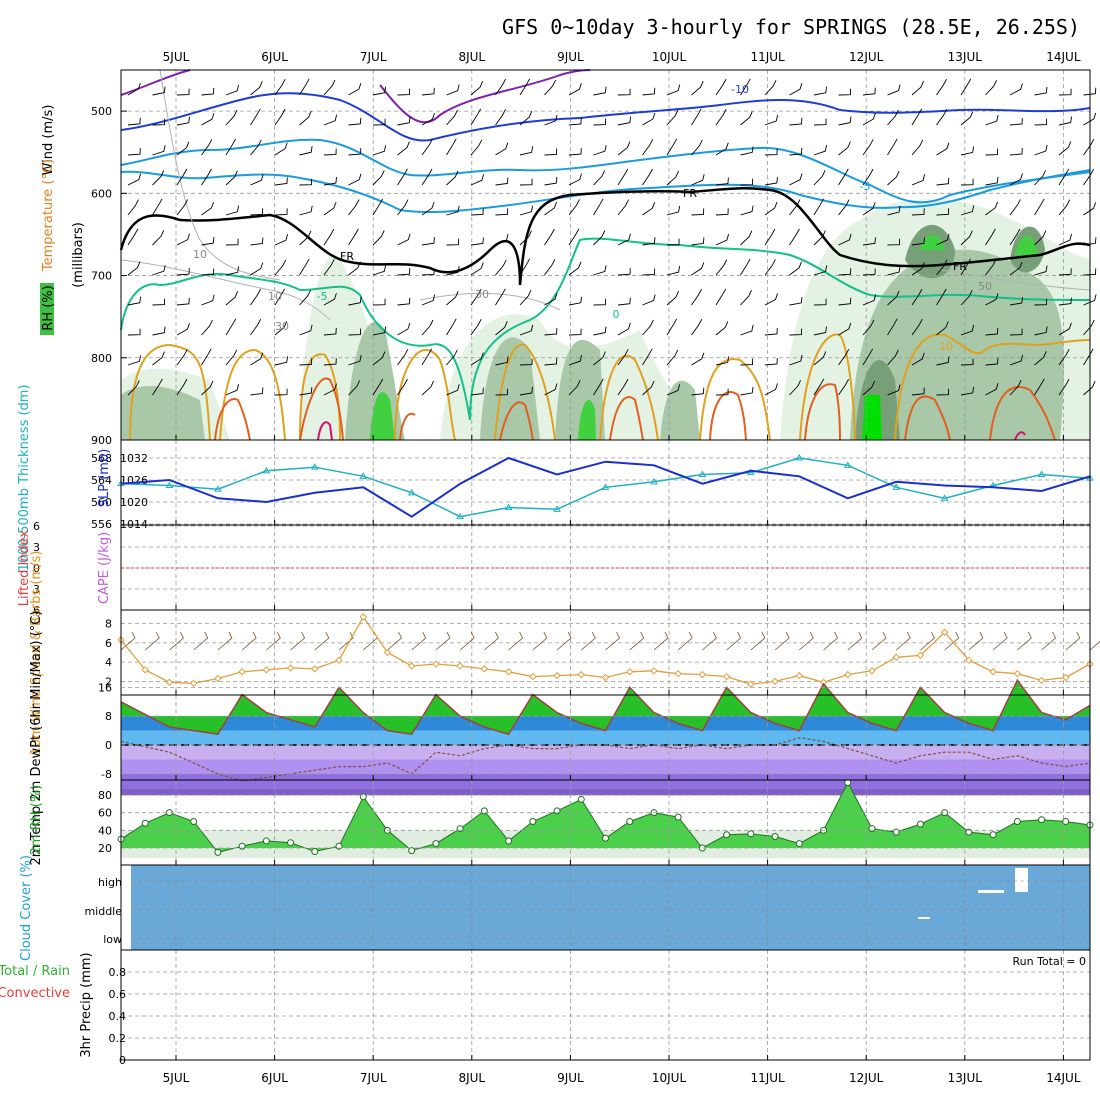 The width and height of the screenshot is (1100, 1100). What do you see at coordinates (104, 568) in the screenshot?
I see `cape-ylabel: CAPE (J/kg)` at bounding box center [104, 568].